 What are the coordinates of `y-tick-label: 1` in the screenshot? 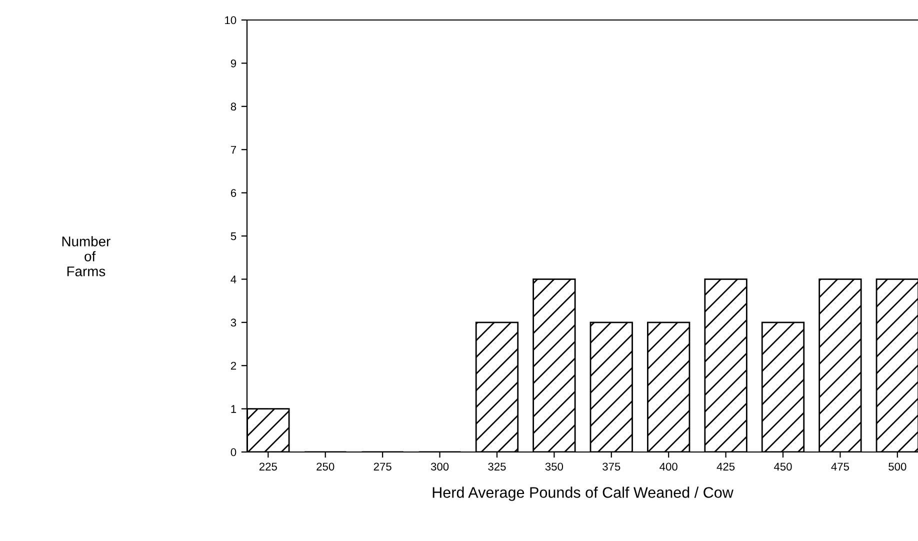 It's located at (233, 409).